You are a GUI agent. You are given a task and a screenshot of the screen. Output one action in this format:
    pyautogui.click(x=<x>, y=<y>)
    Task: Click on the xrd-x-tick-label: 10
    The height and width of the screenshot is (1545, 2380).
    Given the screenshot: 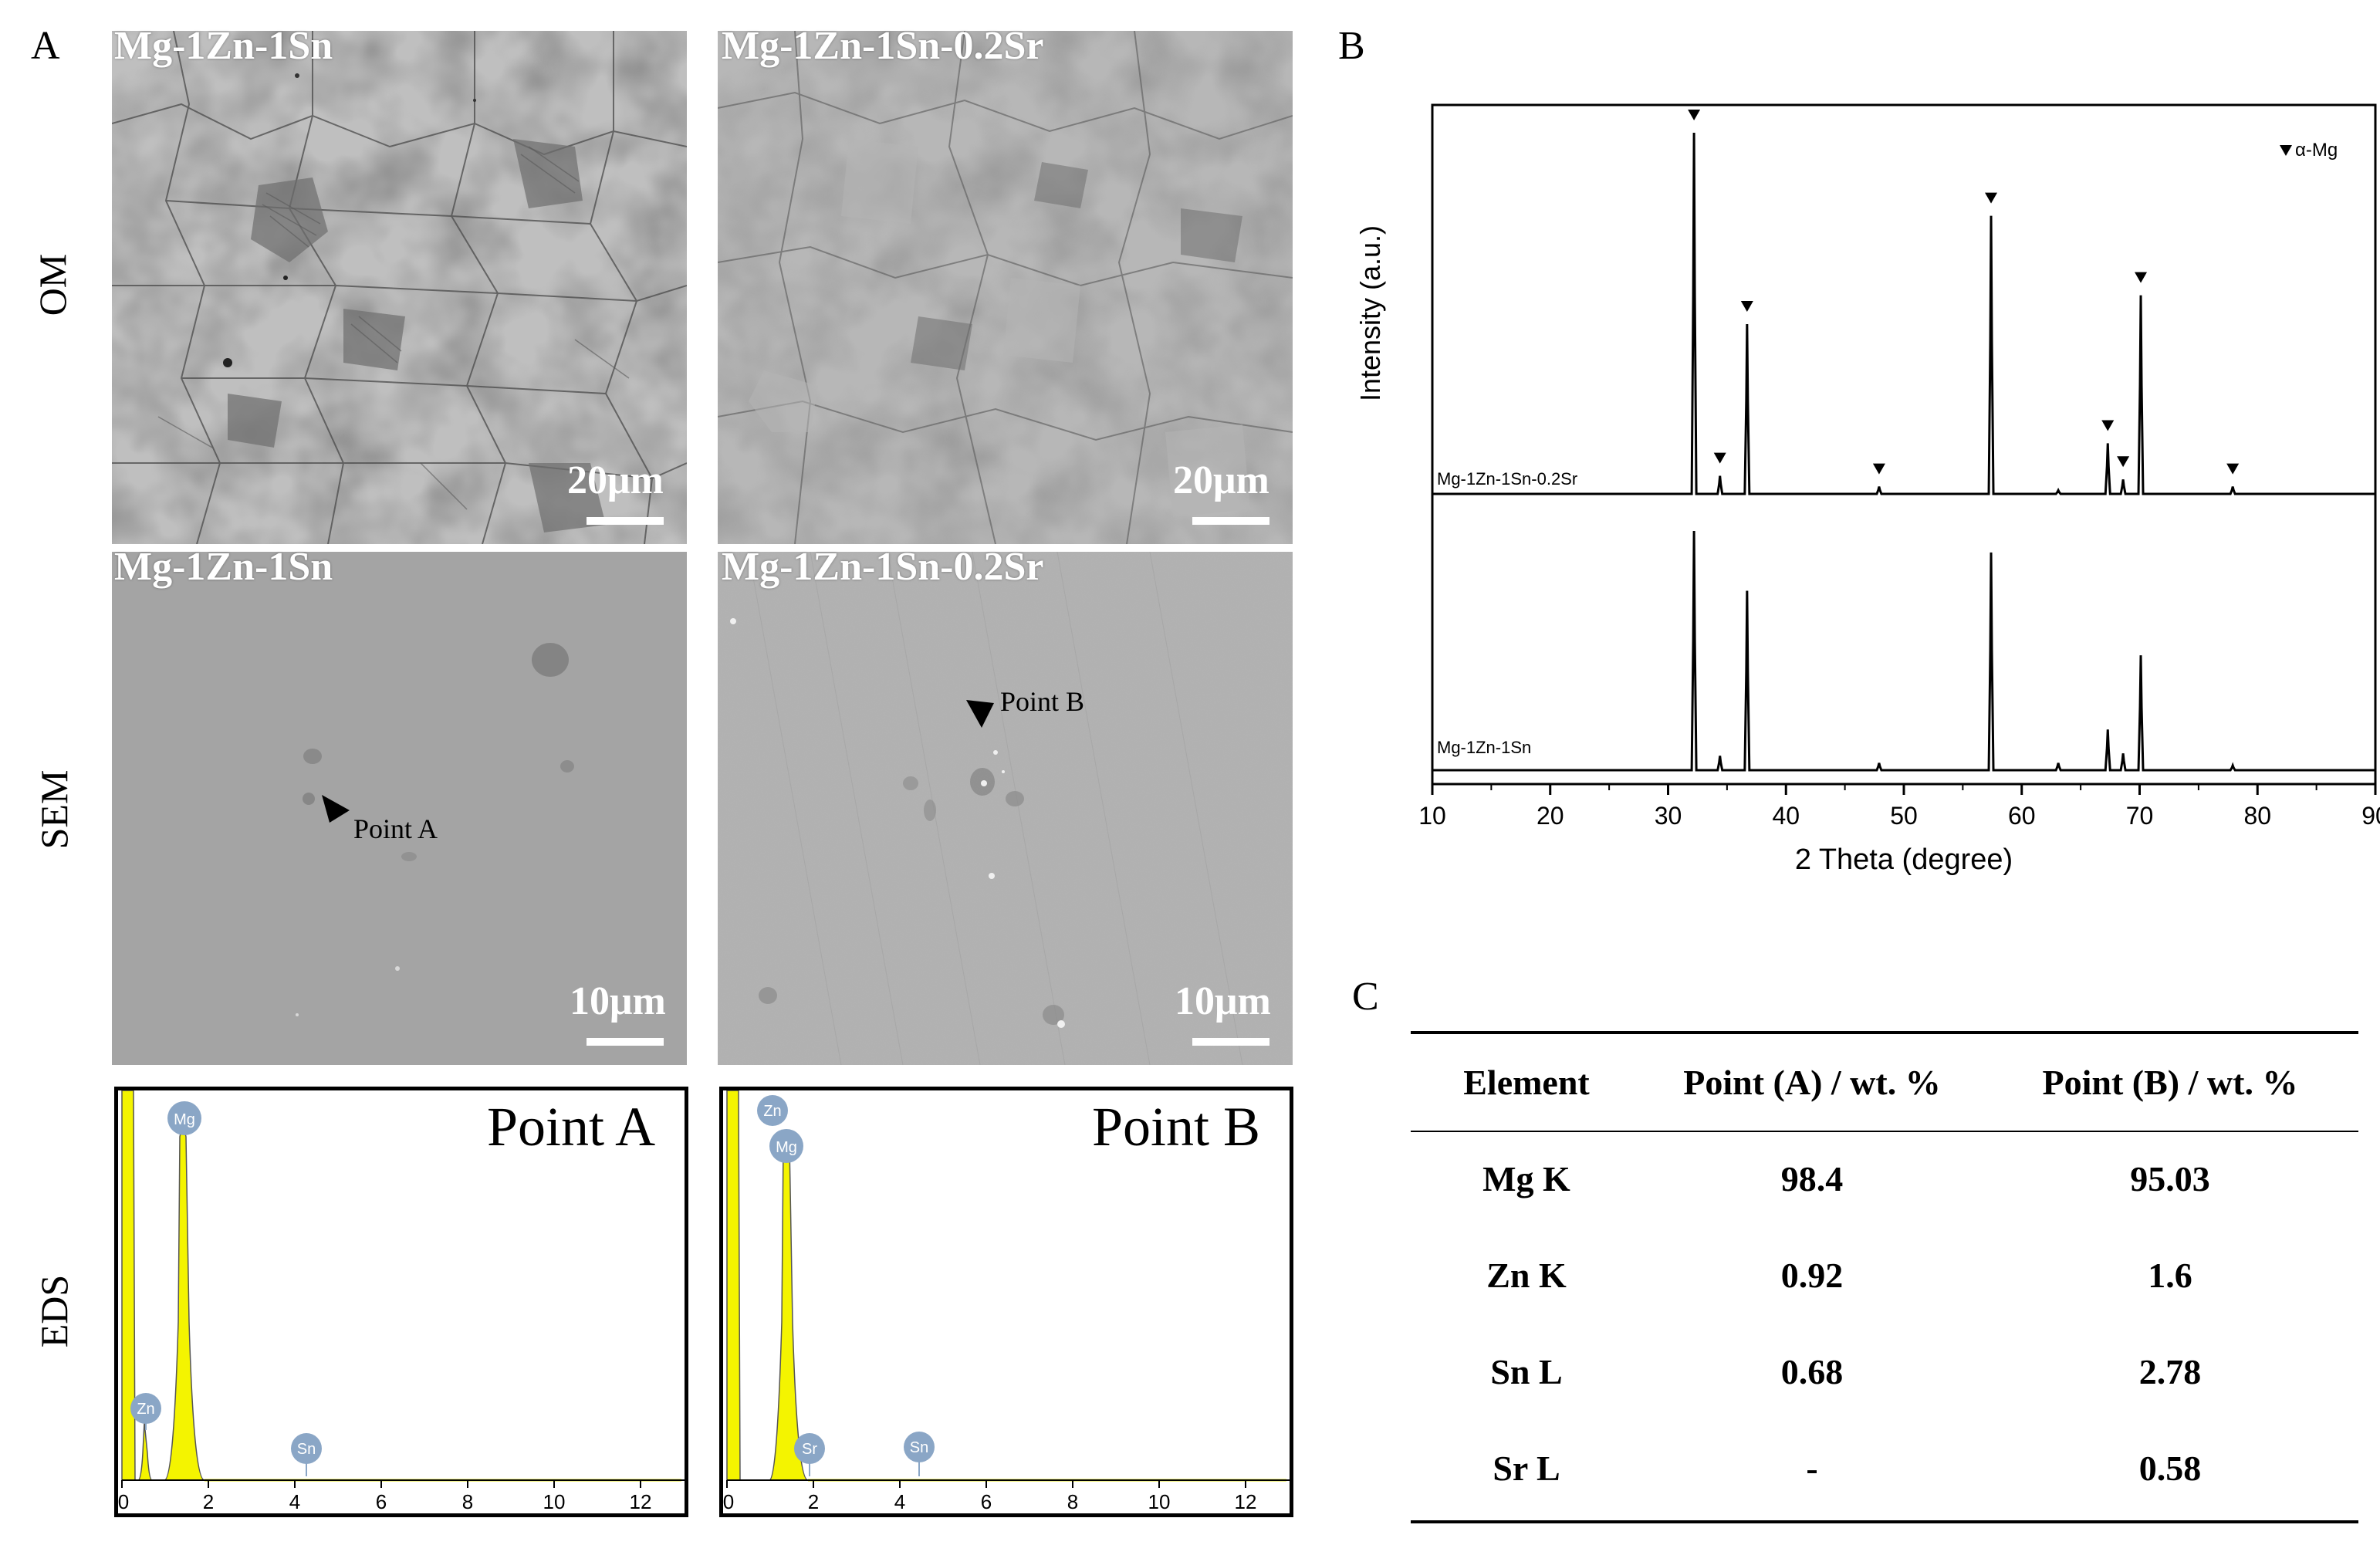 What is the action you would take?
    pyautogui.click(x=1432, y=816)
    